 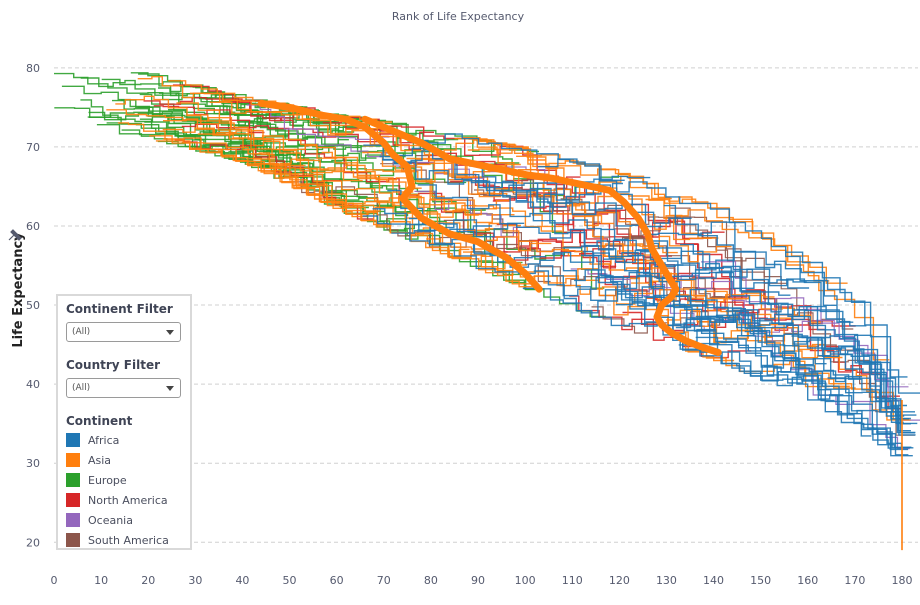 What do you see at coordinates (110, 520) in the screenshot?
I see `legend-label: Oceania` at bounding box center [110, 520].